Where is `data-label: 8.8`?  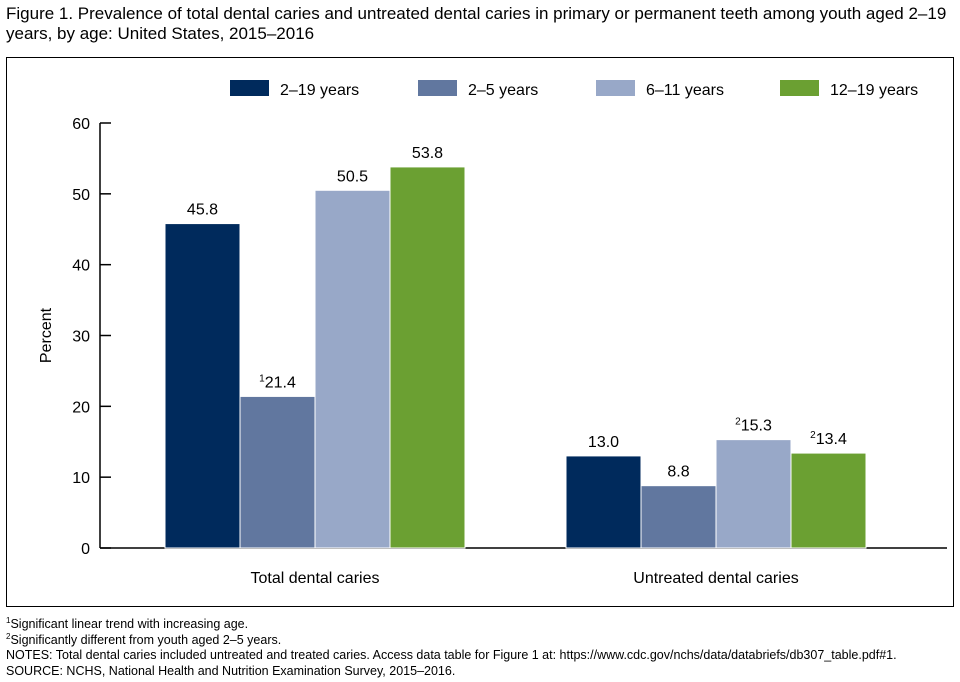 data-label: 8.8 is located at coordinates (678, 472).